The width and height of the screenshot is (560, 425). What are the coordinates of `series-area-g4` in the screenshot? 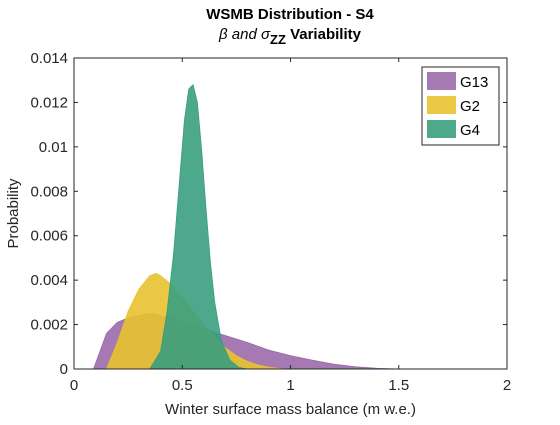 It's located at (198, 227).